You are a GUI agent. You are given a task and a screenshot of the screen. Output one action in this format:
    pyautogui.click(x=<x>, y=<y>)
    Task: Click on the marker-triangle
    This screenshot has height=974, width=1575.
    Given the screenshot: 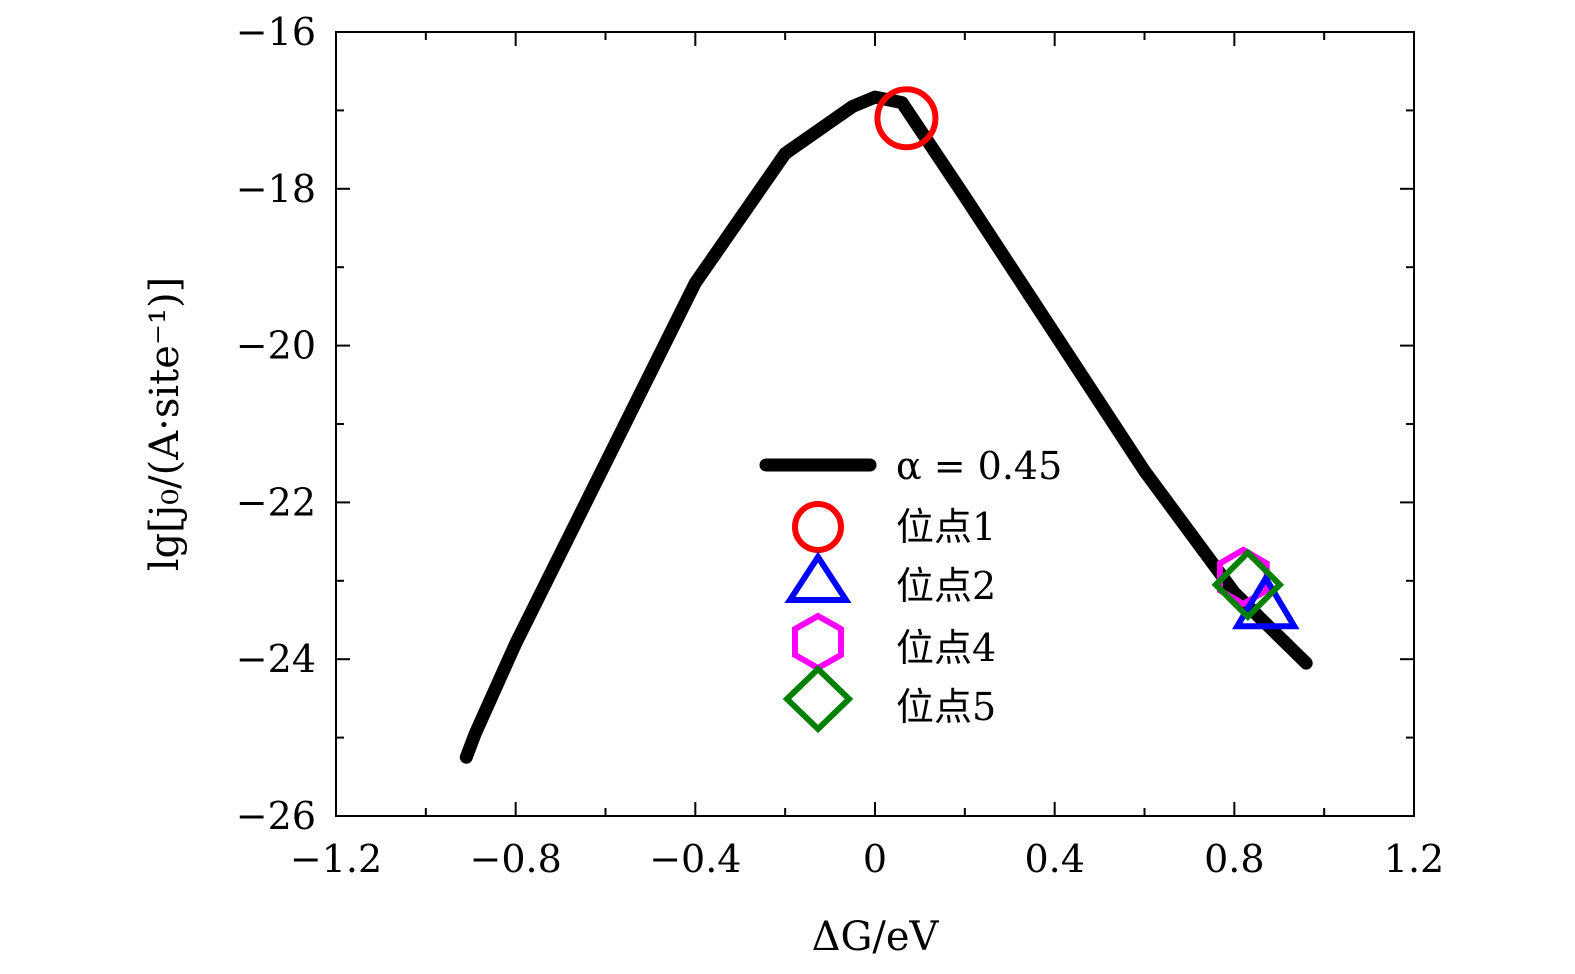 What is the action you would take?
    pyautogui.click(x=1266, y=601)
    